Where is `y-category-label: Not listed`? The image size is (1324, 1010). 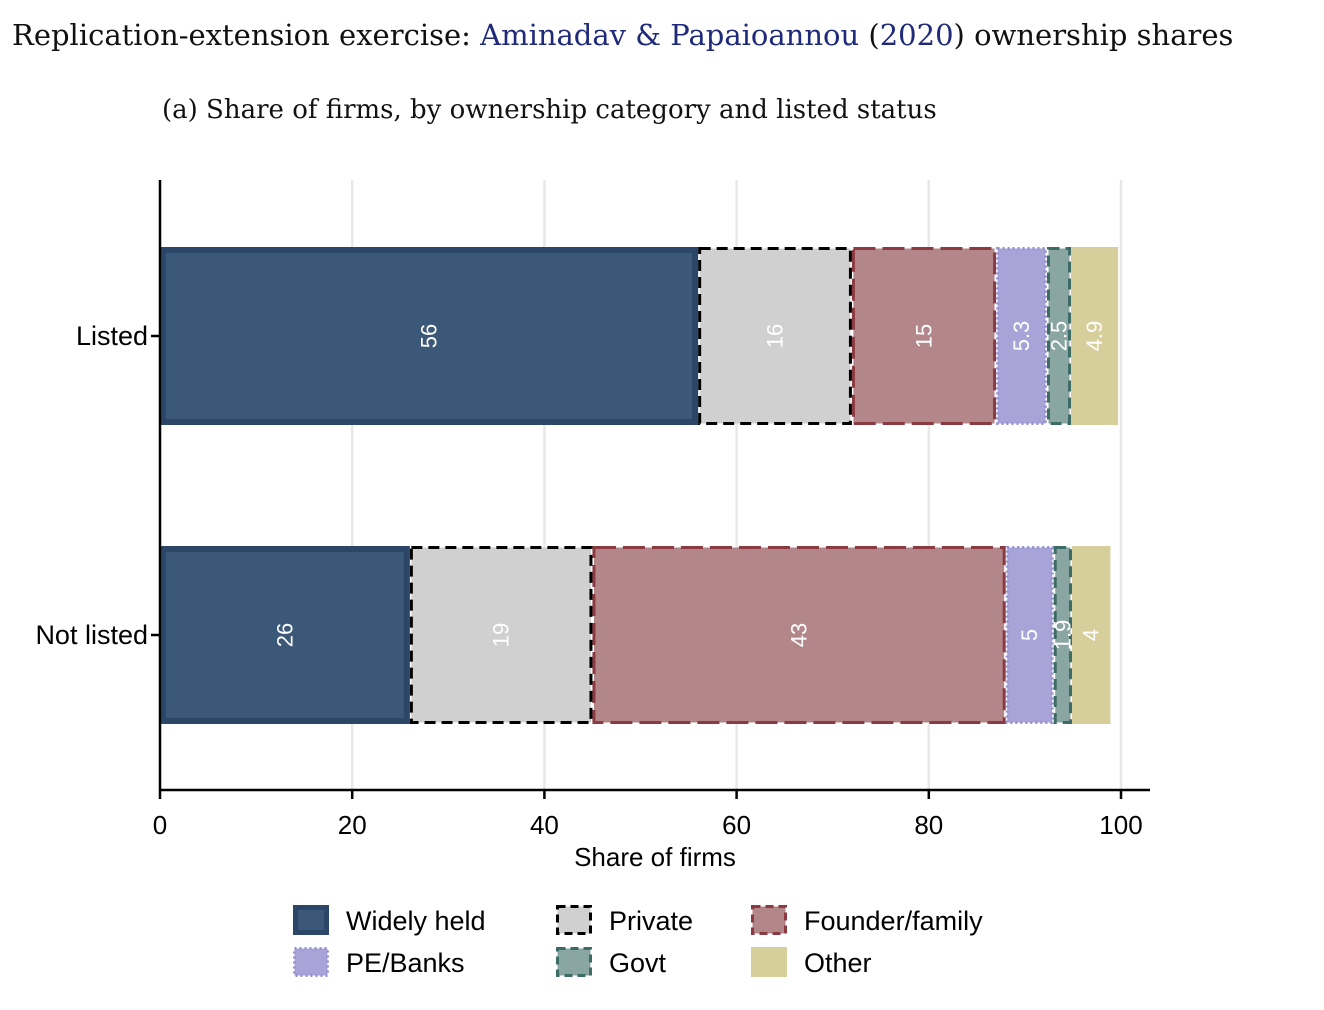 y-category-label: Not listed is located at coordinates (91, 635).